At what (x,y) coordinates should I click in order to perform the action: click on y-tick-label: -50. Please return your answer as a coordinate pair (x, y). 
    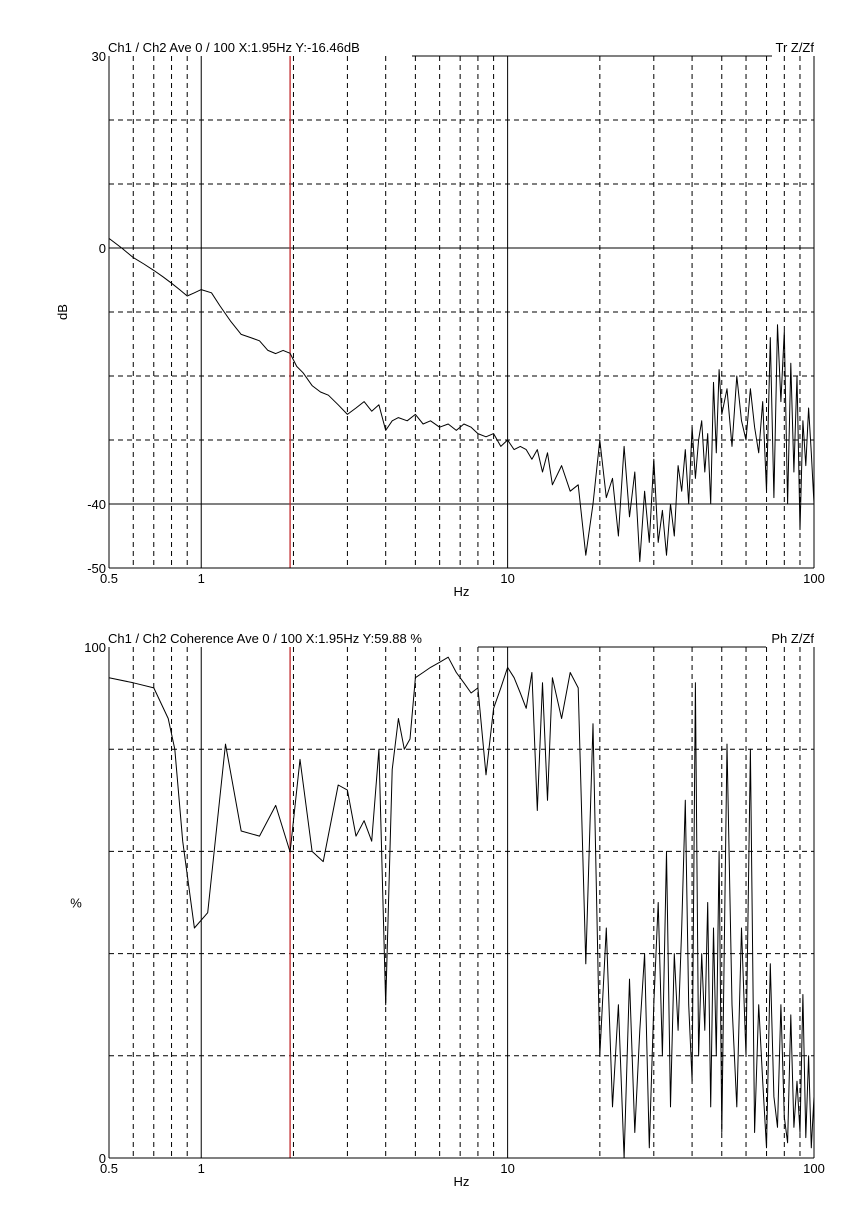
    Looking at the image, I should click on (96, 568).